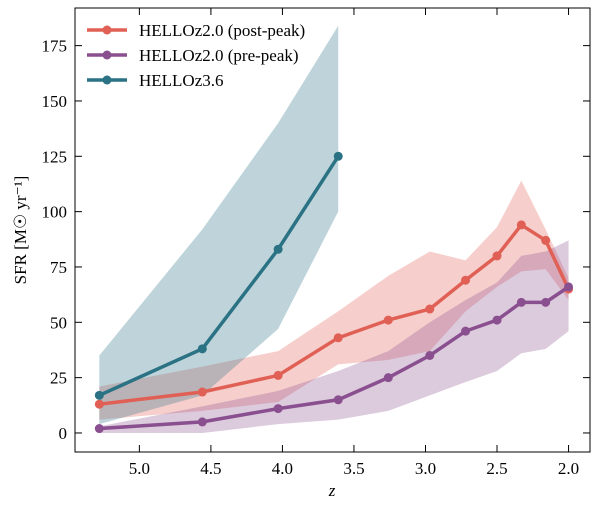  I want to click on y-tick-label: 50, so click(58, 322).